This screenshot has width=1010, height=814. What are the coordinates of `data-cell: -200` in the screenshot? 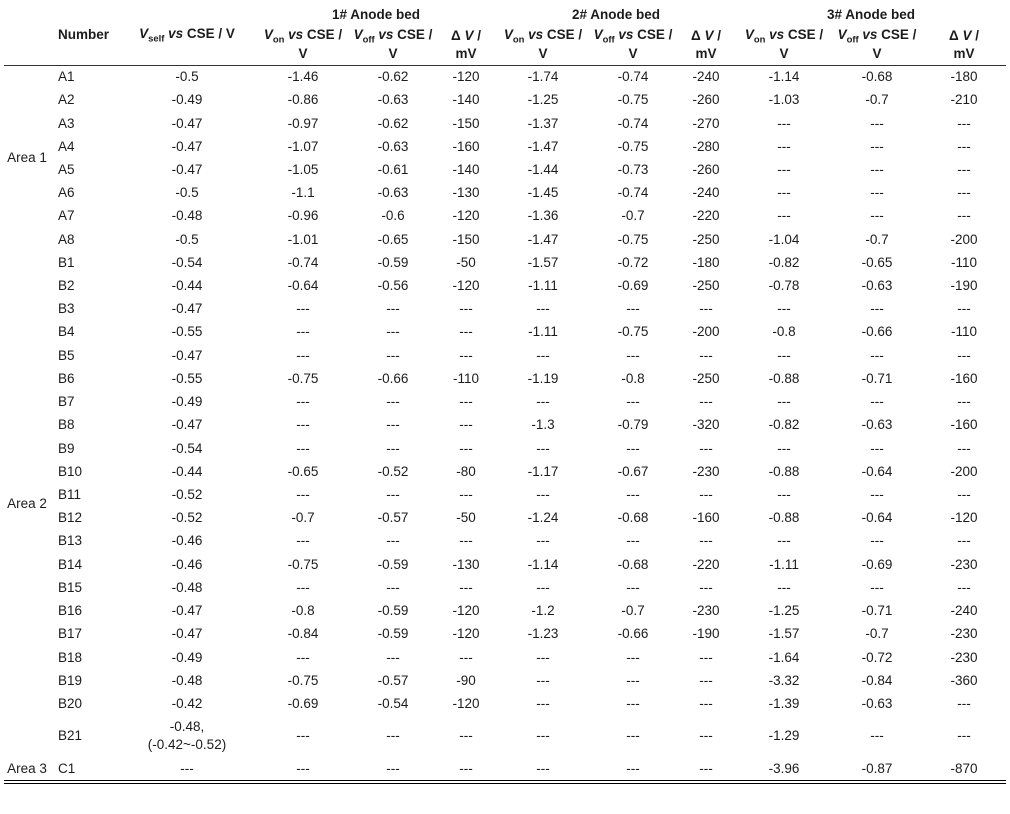 It's located at (706, 332).